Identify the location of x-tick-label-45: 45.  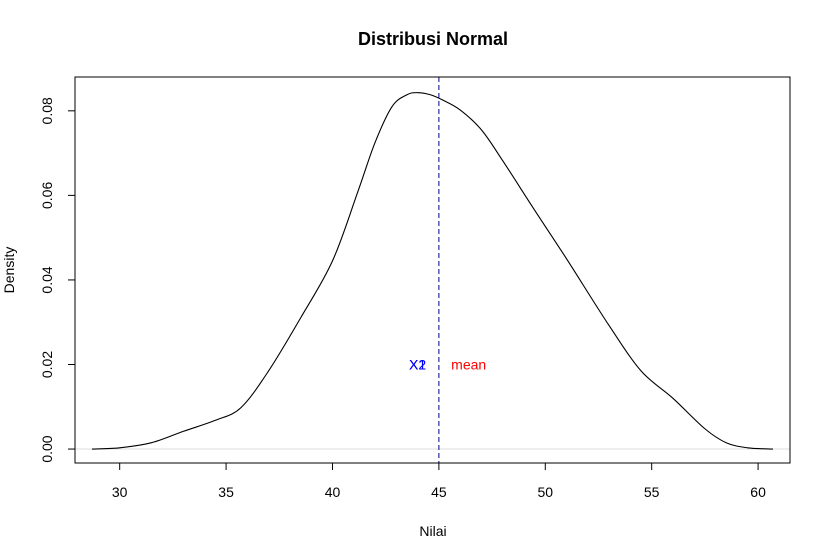
(439, 492).